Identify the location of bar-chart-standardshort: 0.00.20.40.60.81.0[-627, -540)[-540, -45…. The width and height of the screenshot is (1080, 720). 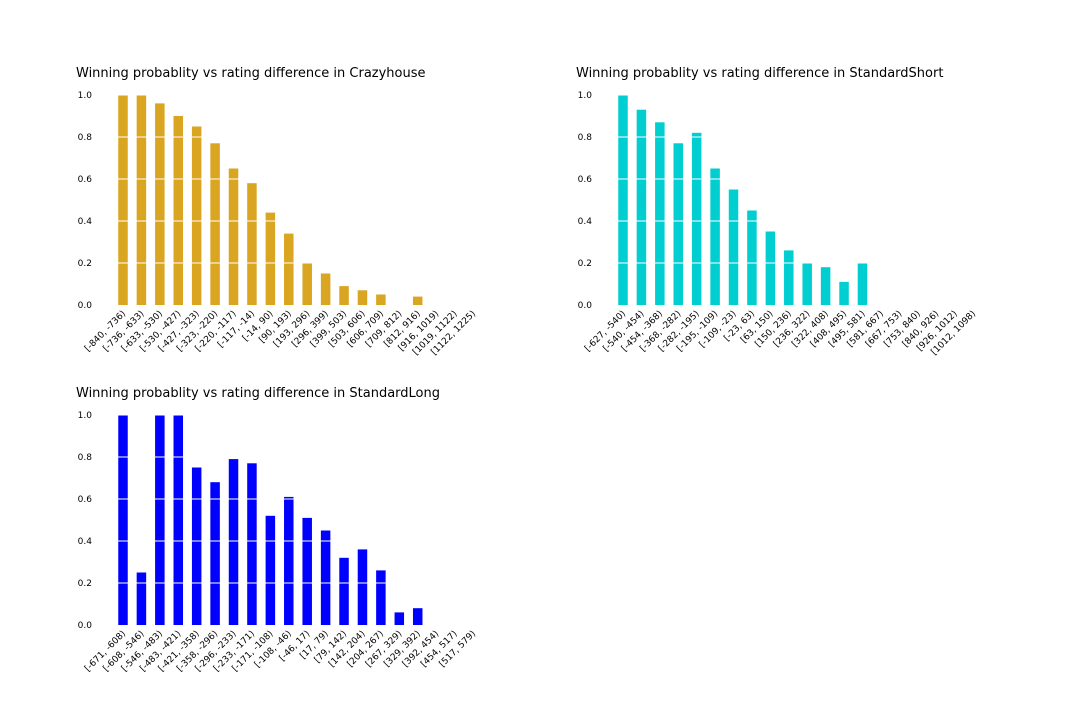
(792, 224).